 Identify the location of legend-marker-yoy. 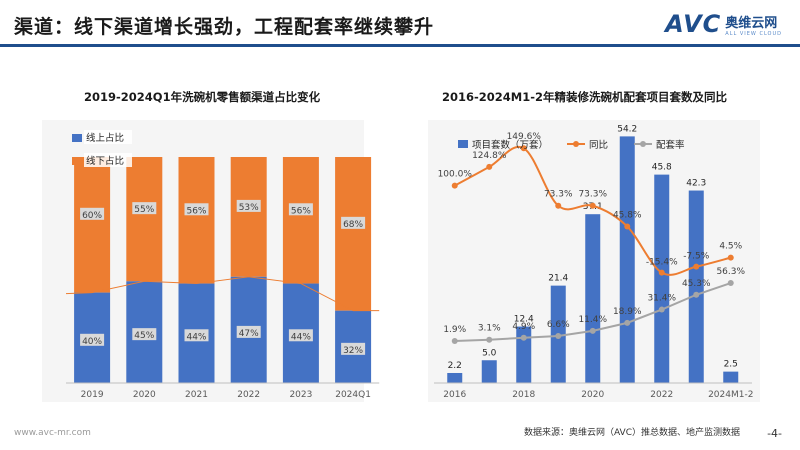
(576, 144).